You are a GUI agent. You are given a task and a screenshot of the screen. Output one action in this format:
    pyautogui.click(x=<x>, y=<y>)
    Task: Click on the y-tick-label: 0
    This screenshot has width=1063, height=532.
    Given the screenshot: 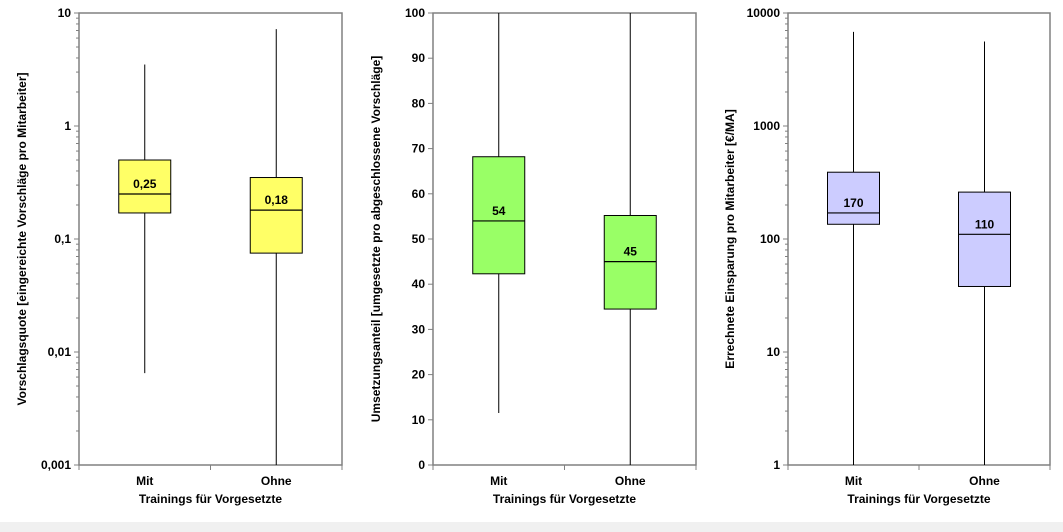 What is the action you would take?
    pyautogui.click(x=421, y=465)
    